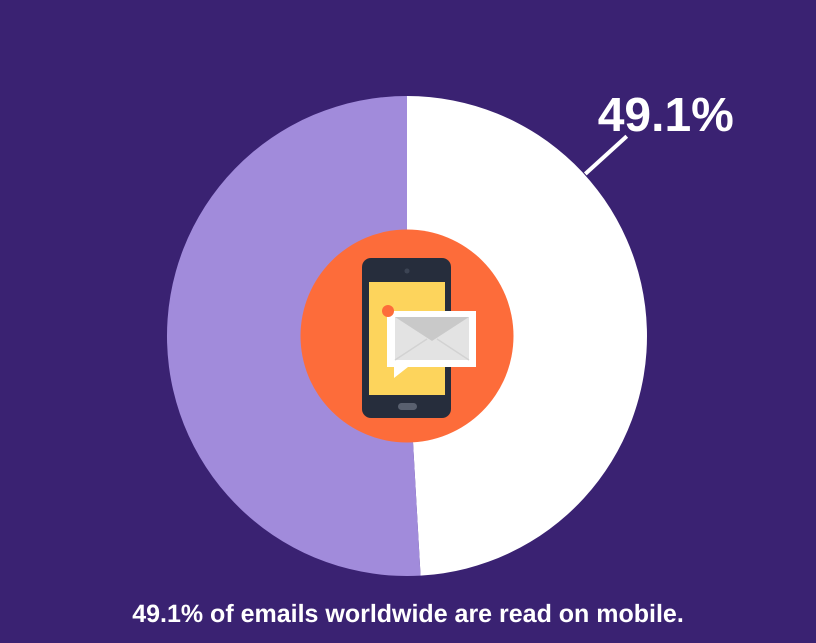 This screenshot has width=816, height=643. Describe the element at coordinates (666, 115) in the screenshot. I see `data-label: 49.1%` at that location.